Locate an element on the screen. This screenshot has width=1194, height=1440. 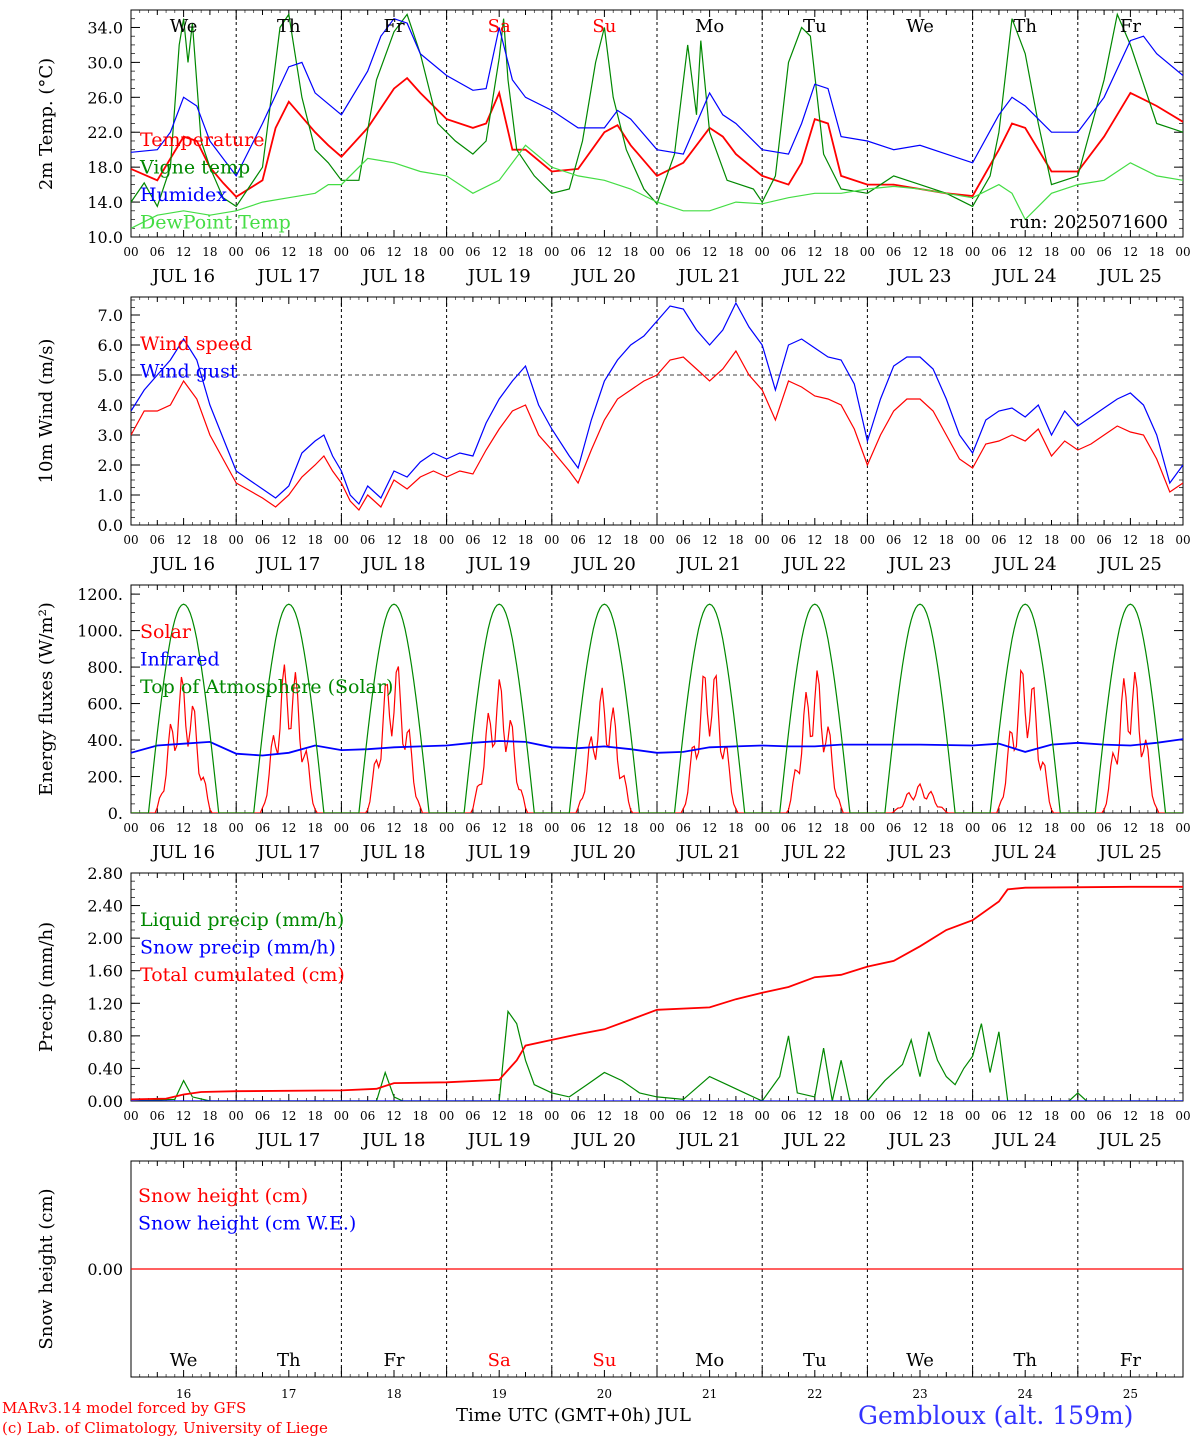
series-line-liquid-precip-mm-h is located at coordinates (657, 1055).